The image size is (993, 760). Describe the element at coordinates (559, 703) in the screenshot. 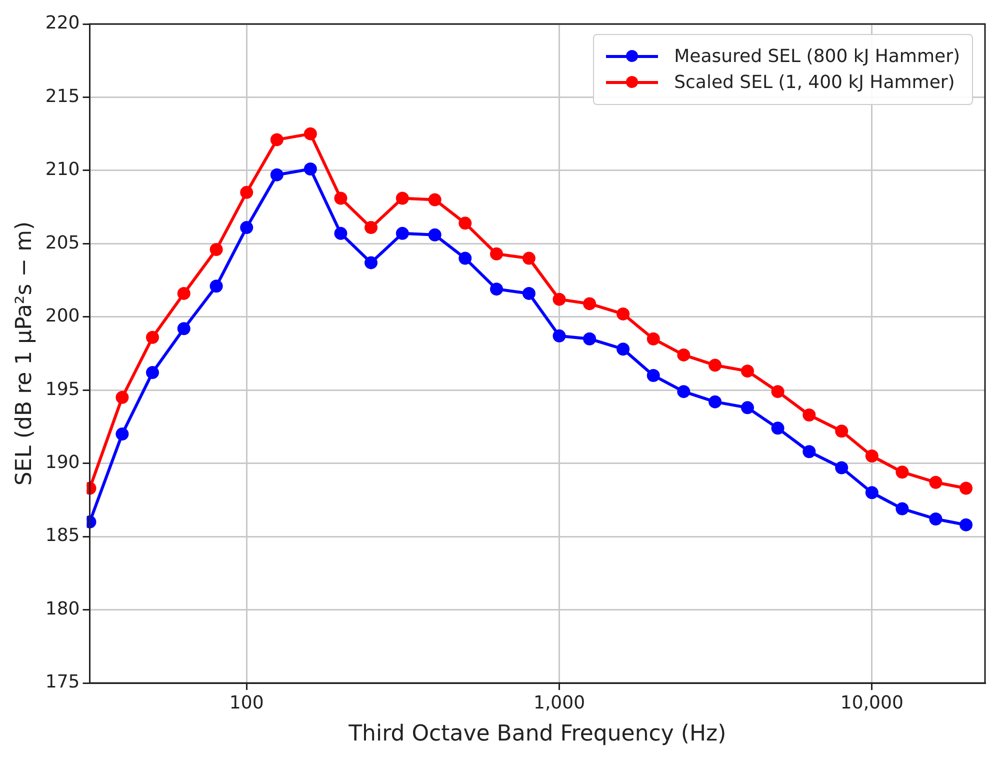

I see `x-tick-label: 1,000` at that location.